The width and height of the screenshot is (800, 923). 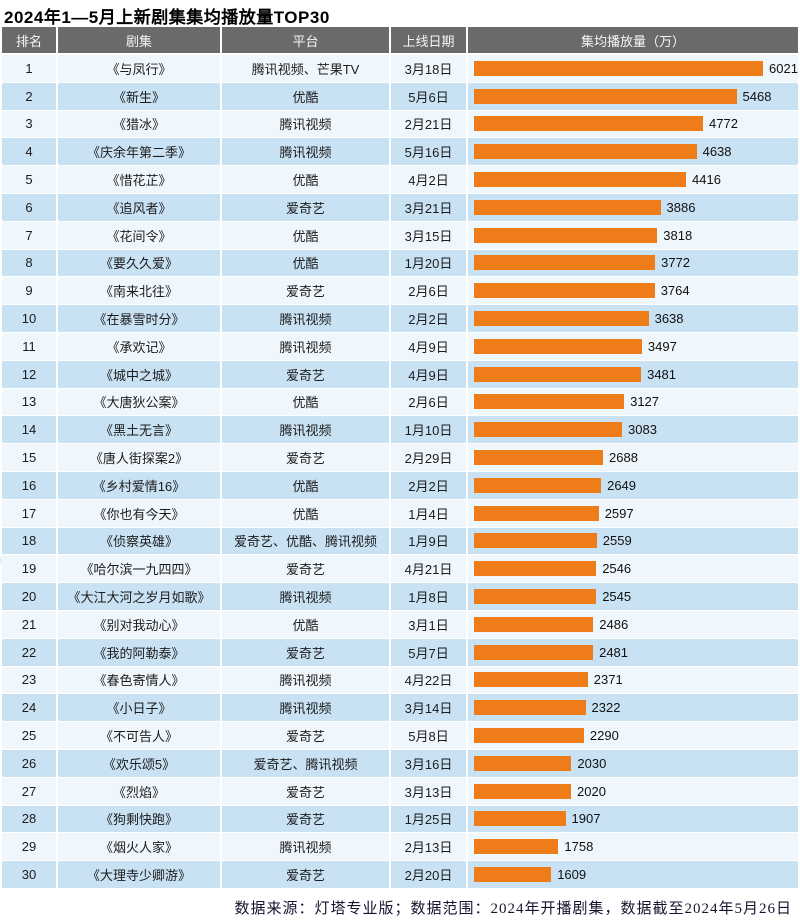 What do you see at coordinates (633, 541) in the screenshot?
I see `views-cell: 2559` at bounding box center [633, 541].